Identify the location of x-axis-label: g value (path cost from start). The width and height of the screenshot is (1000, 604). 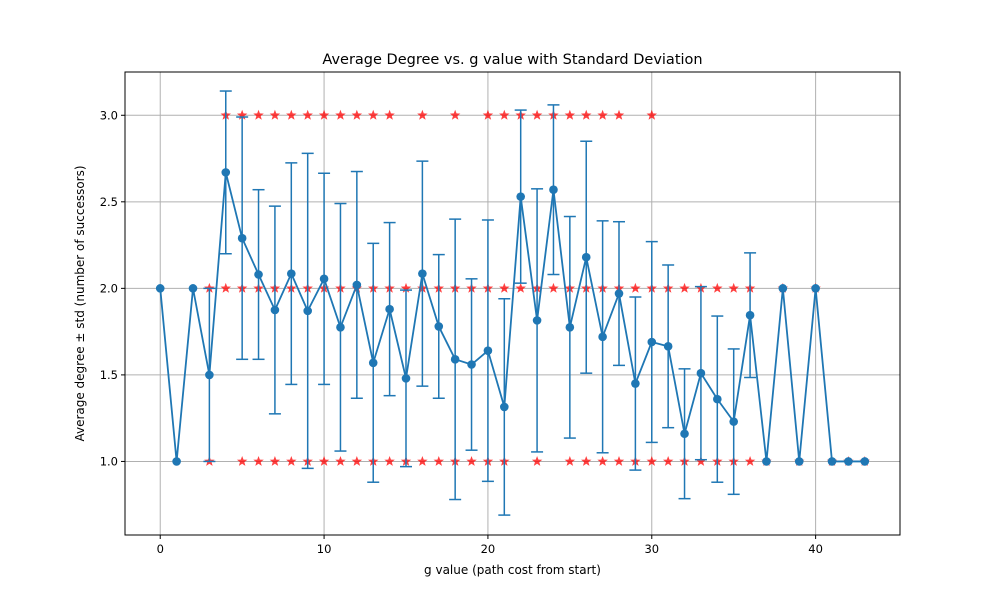
(512, 570).